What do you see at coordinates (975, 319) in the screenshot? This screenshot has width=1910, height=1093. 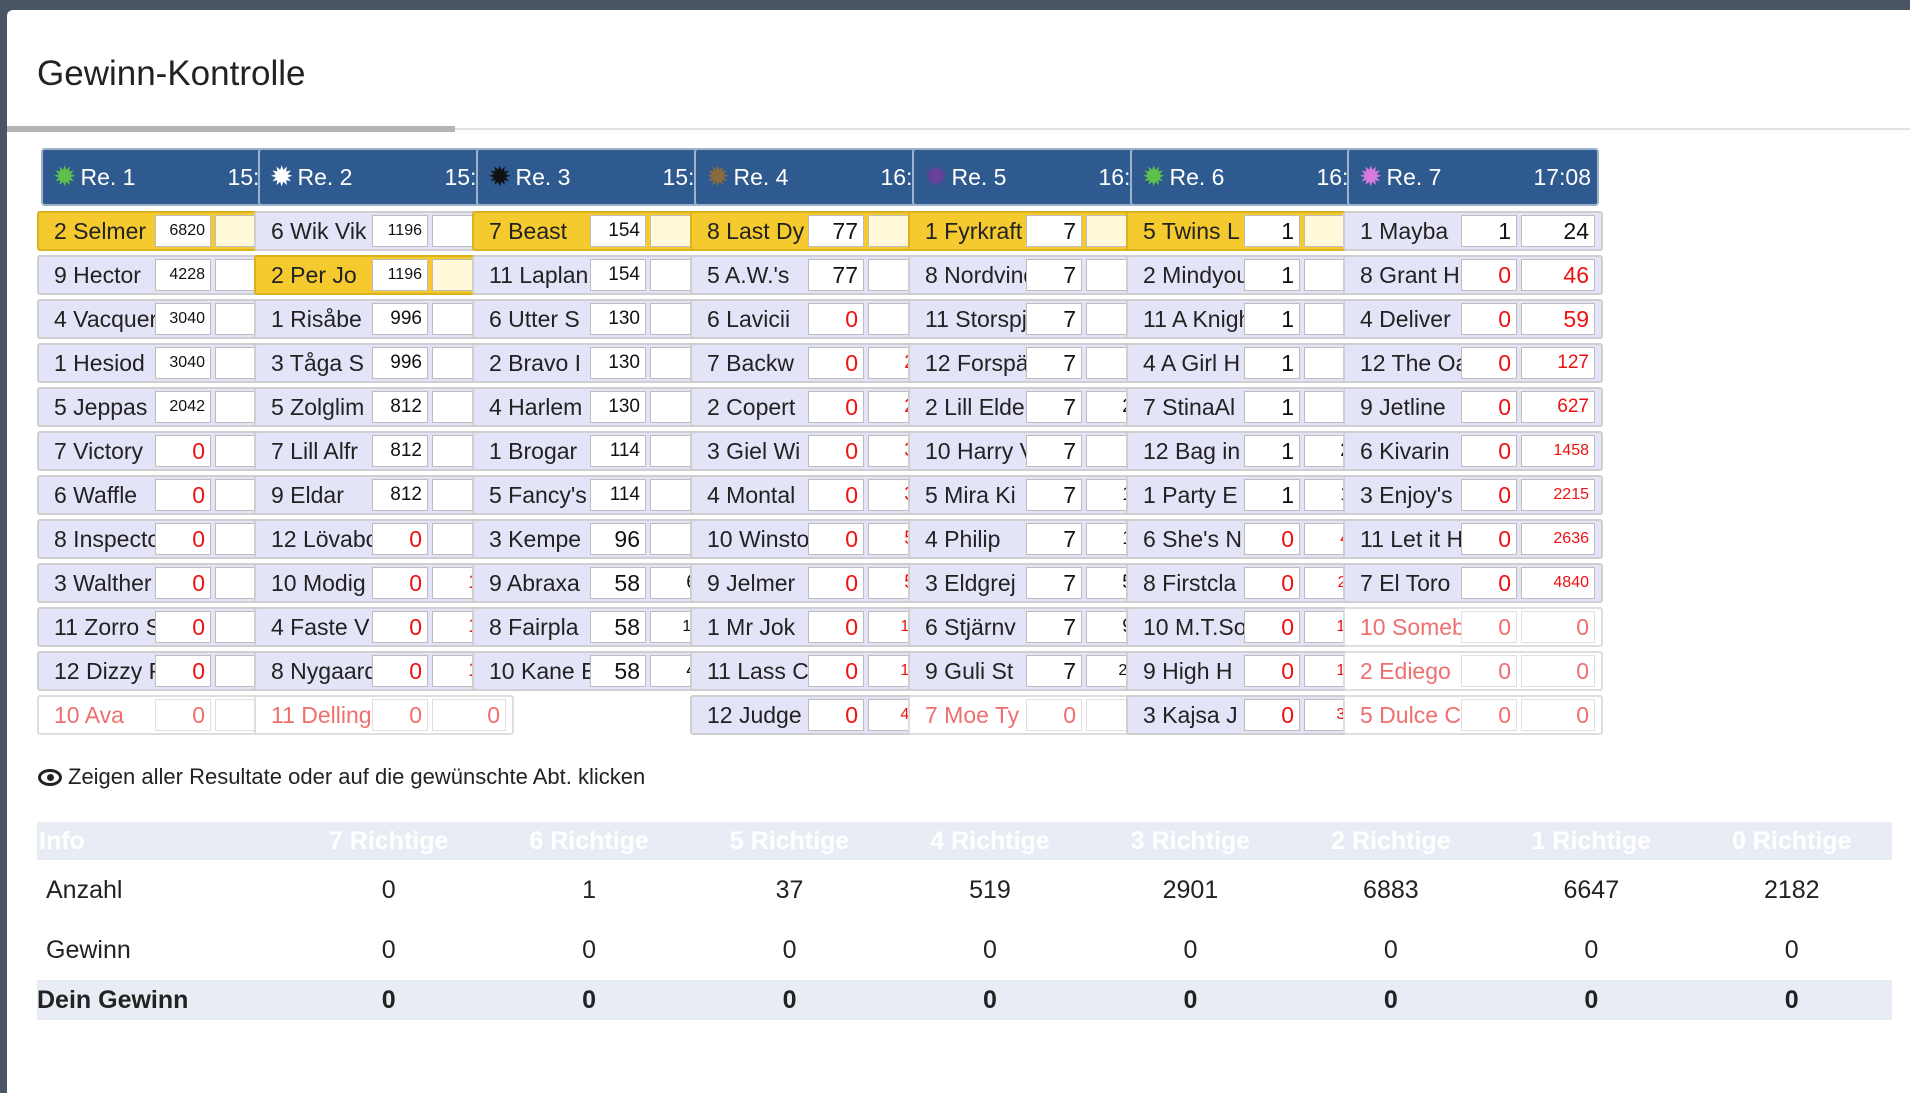 I see `horse-name: 11 Storspj` at bounding box center [975, 319].